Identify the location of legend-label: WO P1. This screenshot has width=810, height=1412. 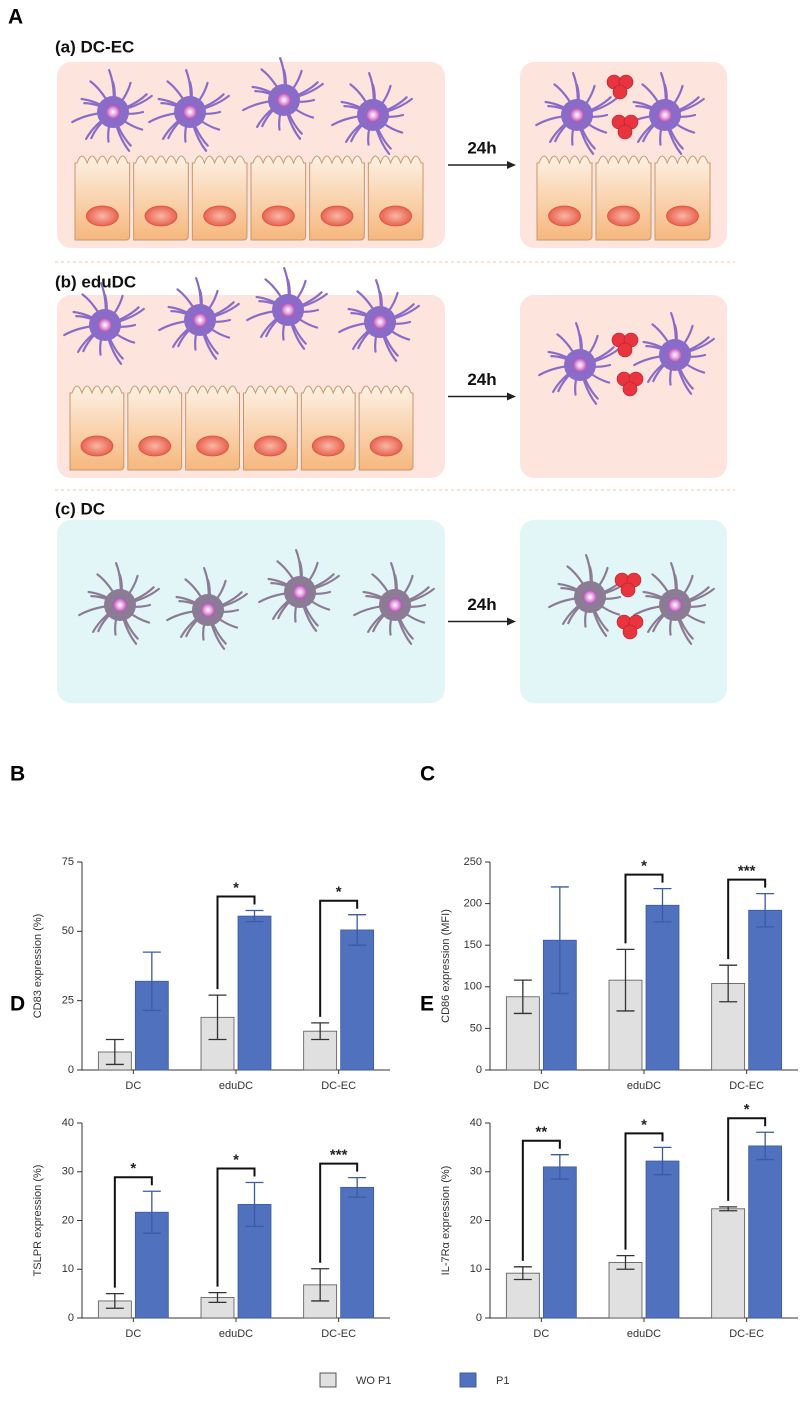
(373, 1381).